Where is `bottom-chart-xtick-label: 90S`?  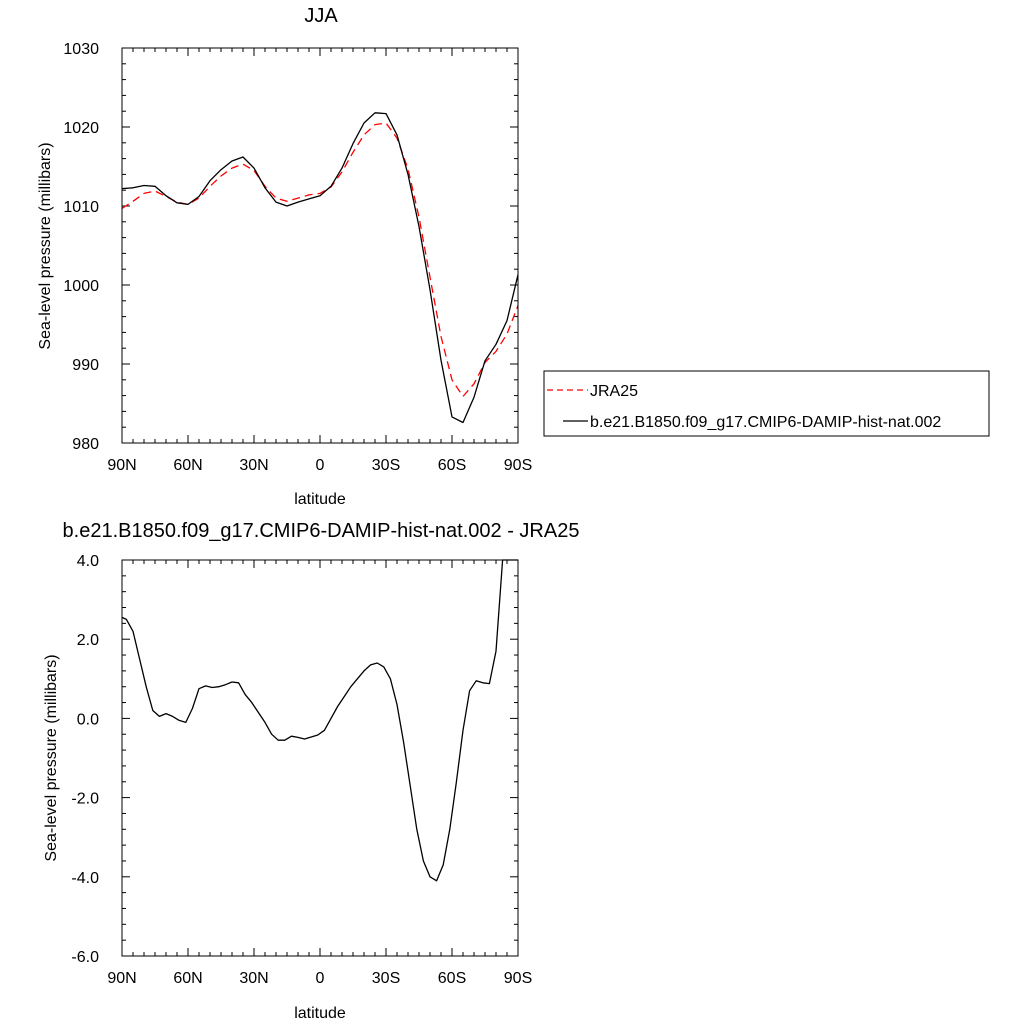 bottom-chart-xtick-label: 90S is located at coordinates (518, 978).